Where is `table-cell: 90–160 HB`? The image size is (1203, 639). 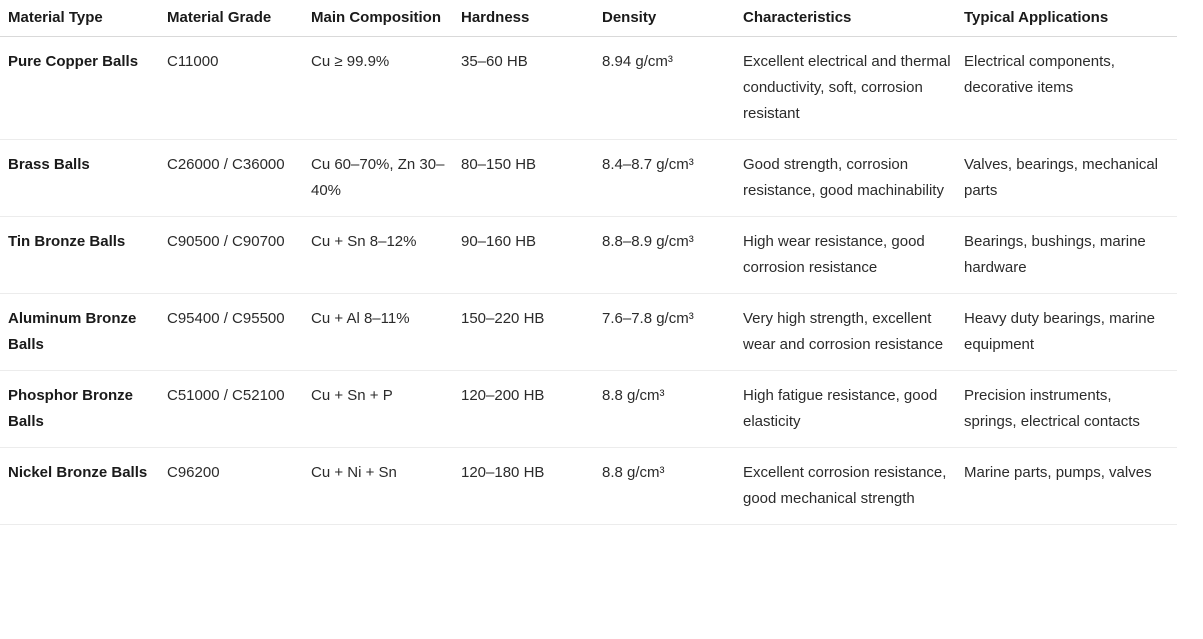
table-cell: 90–160 HB is located at coordinates (531, 255).